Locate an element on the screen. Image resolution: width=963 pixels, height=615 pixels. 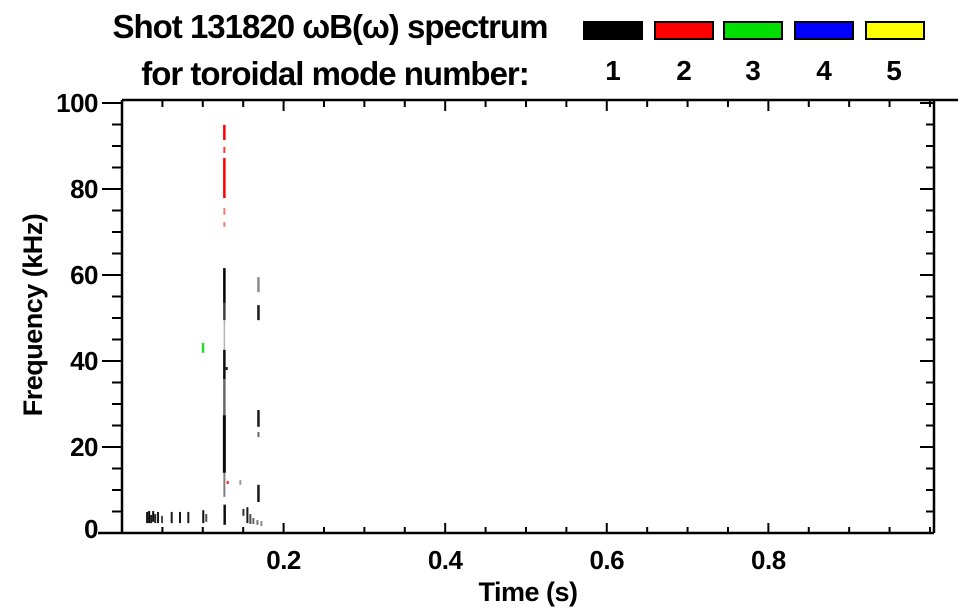
y-tick-label: 0 is located at coordinates (91, 529).